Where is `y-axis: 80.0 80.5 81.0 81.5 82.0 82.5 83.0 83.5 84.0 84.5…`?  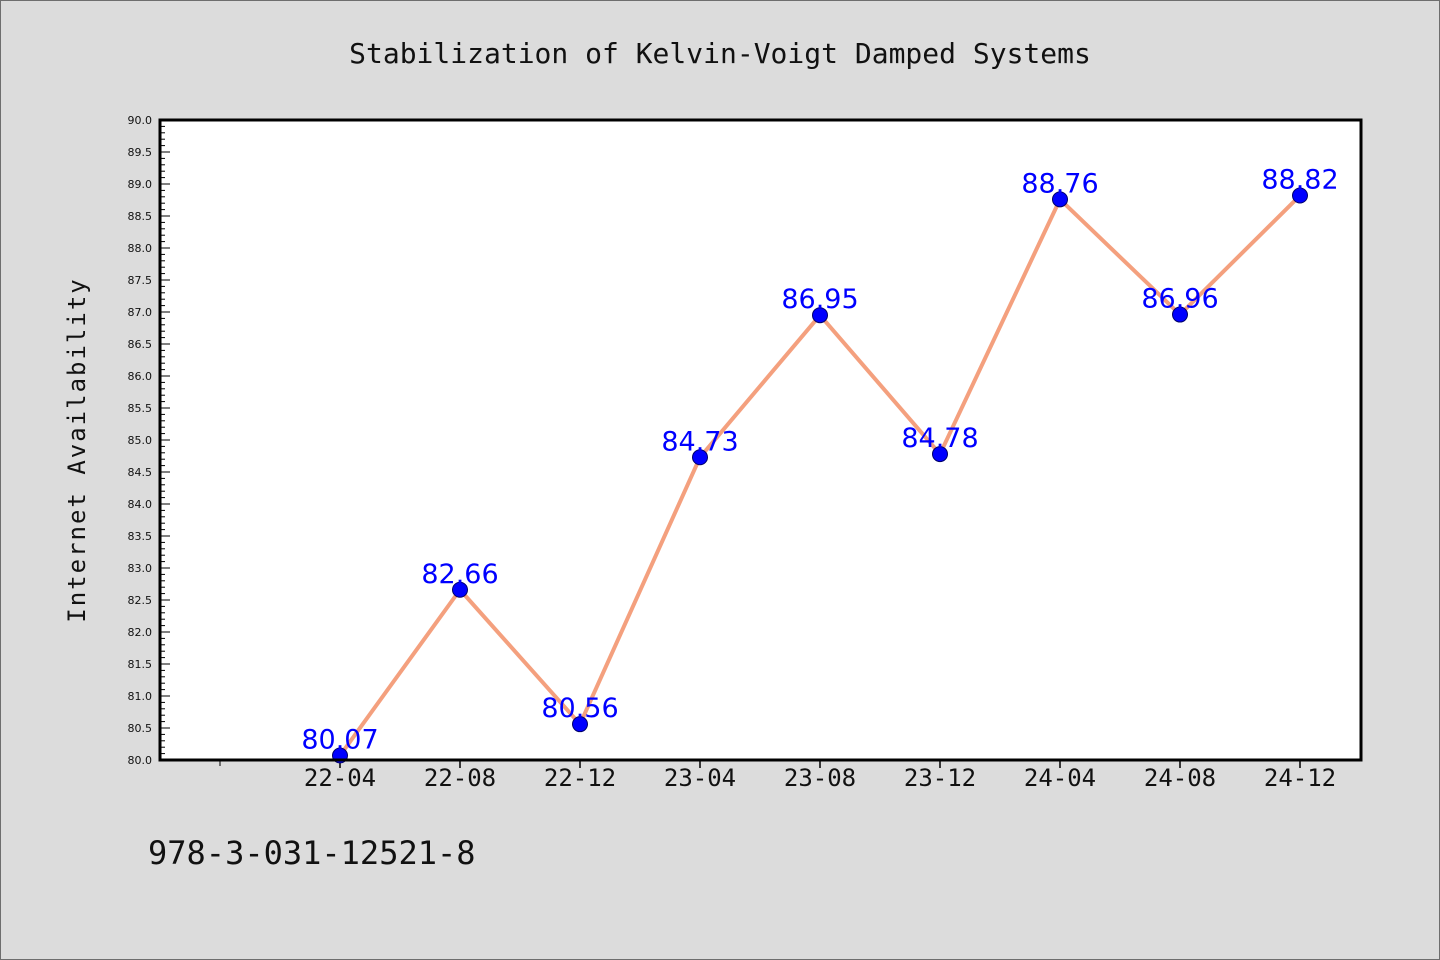 y-axis: 80.0 80.5 81.0 81.5 82.0 82.5 83.0 83.5 84.0 84.5… is located at coordinates (149, 440).